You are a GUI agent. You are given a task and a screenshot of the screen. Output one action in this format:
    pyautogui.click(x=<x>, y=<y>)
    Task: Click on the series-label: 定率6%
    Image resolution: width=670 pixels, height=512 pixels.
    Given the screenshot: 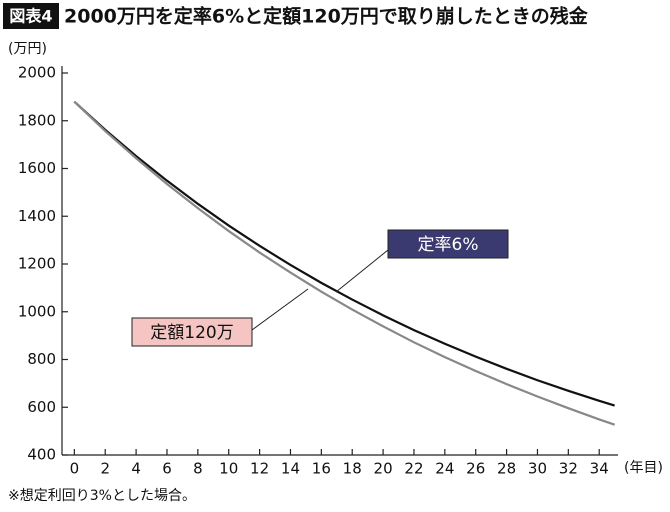 What is the action you would take?
    pyautogui.click(x=448, y=245)
    